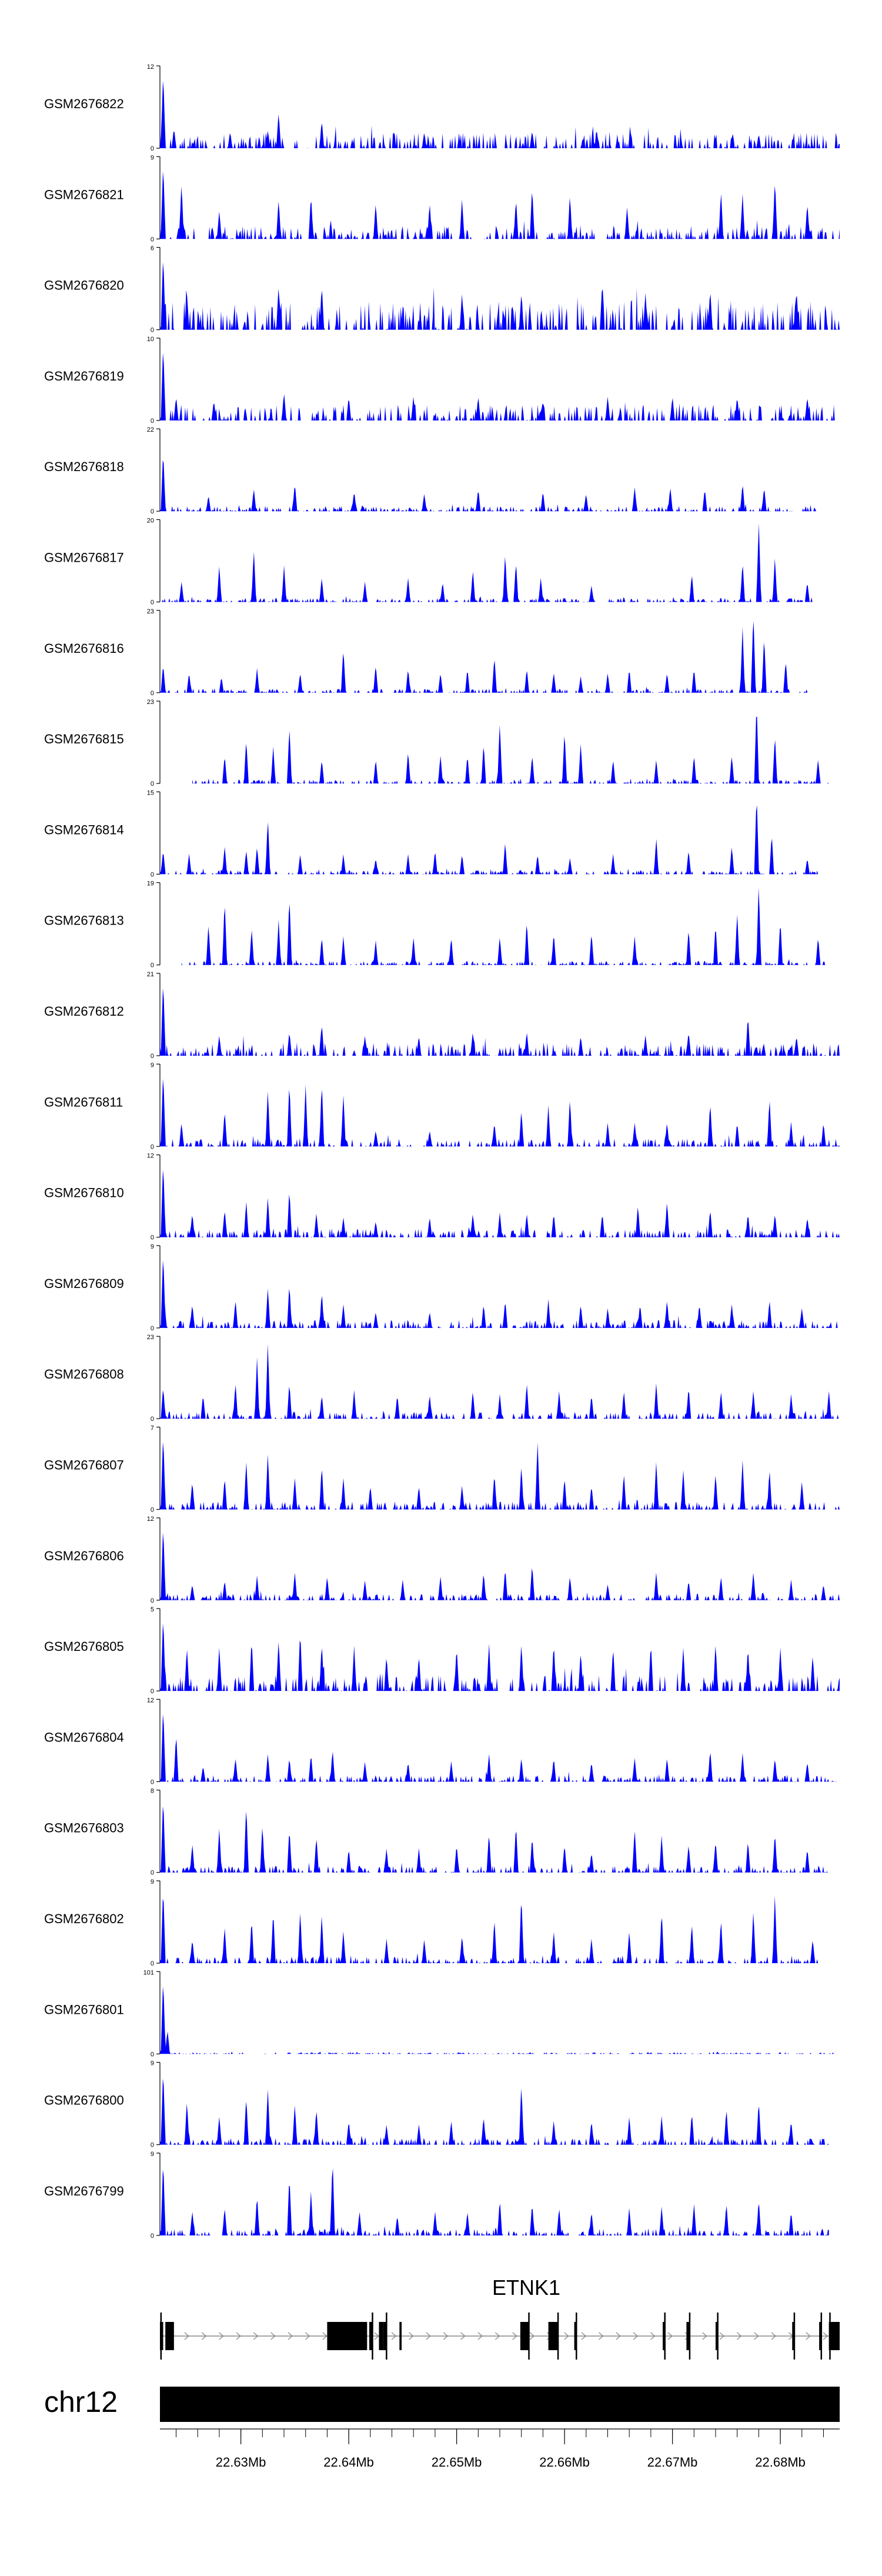 This screenshot has height=2576, width=882. I want to click on track-GSM2676803: GSM2676803 8 0, so click(436, 1832).